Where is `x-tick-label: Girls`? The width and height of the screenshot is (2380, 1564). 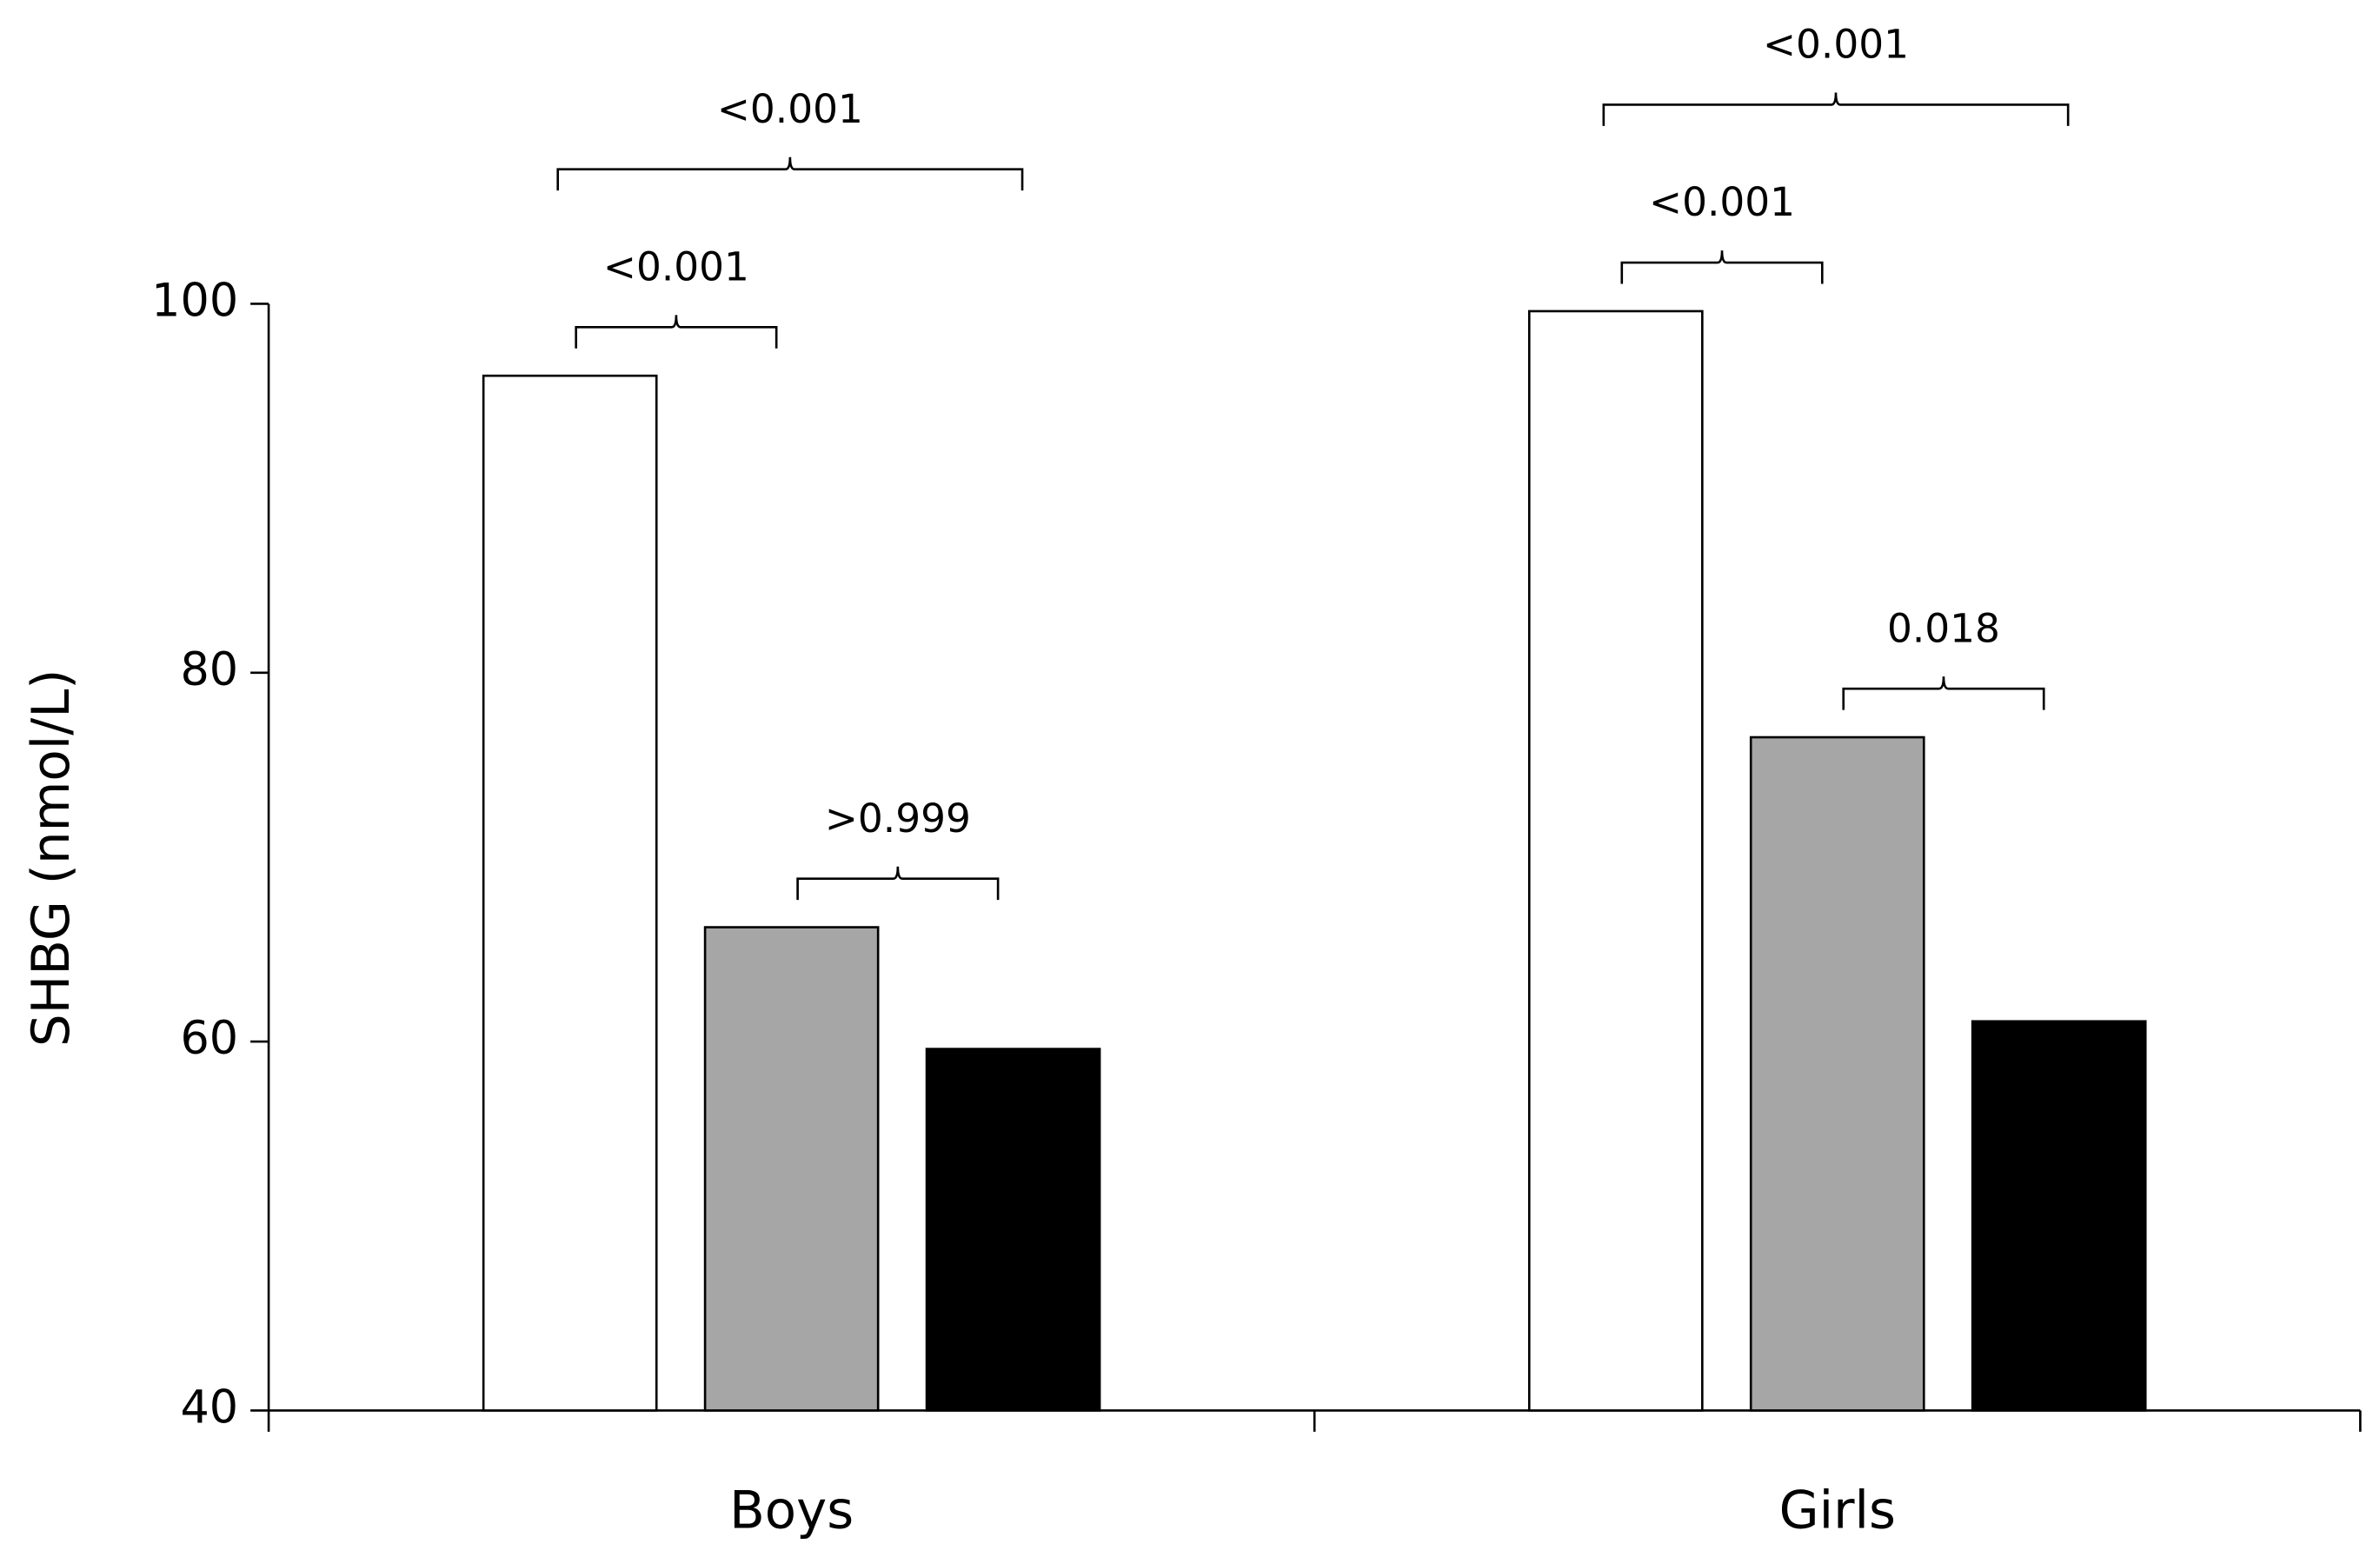 x-tick-label: Girls is located at coordinates (1837, 1510).